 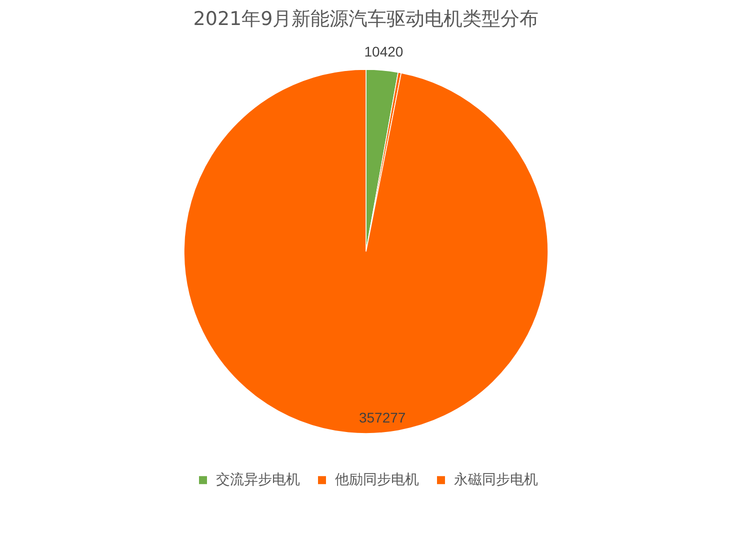 I want to click on data-label: 357277, so click(x=382, y=418).